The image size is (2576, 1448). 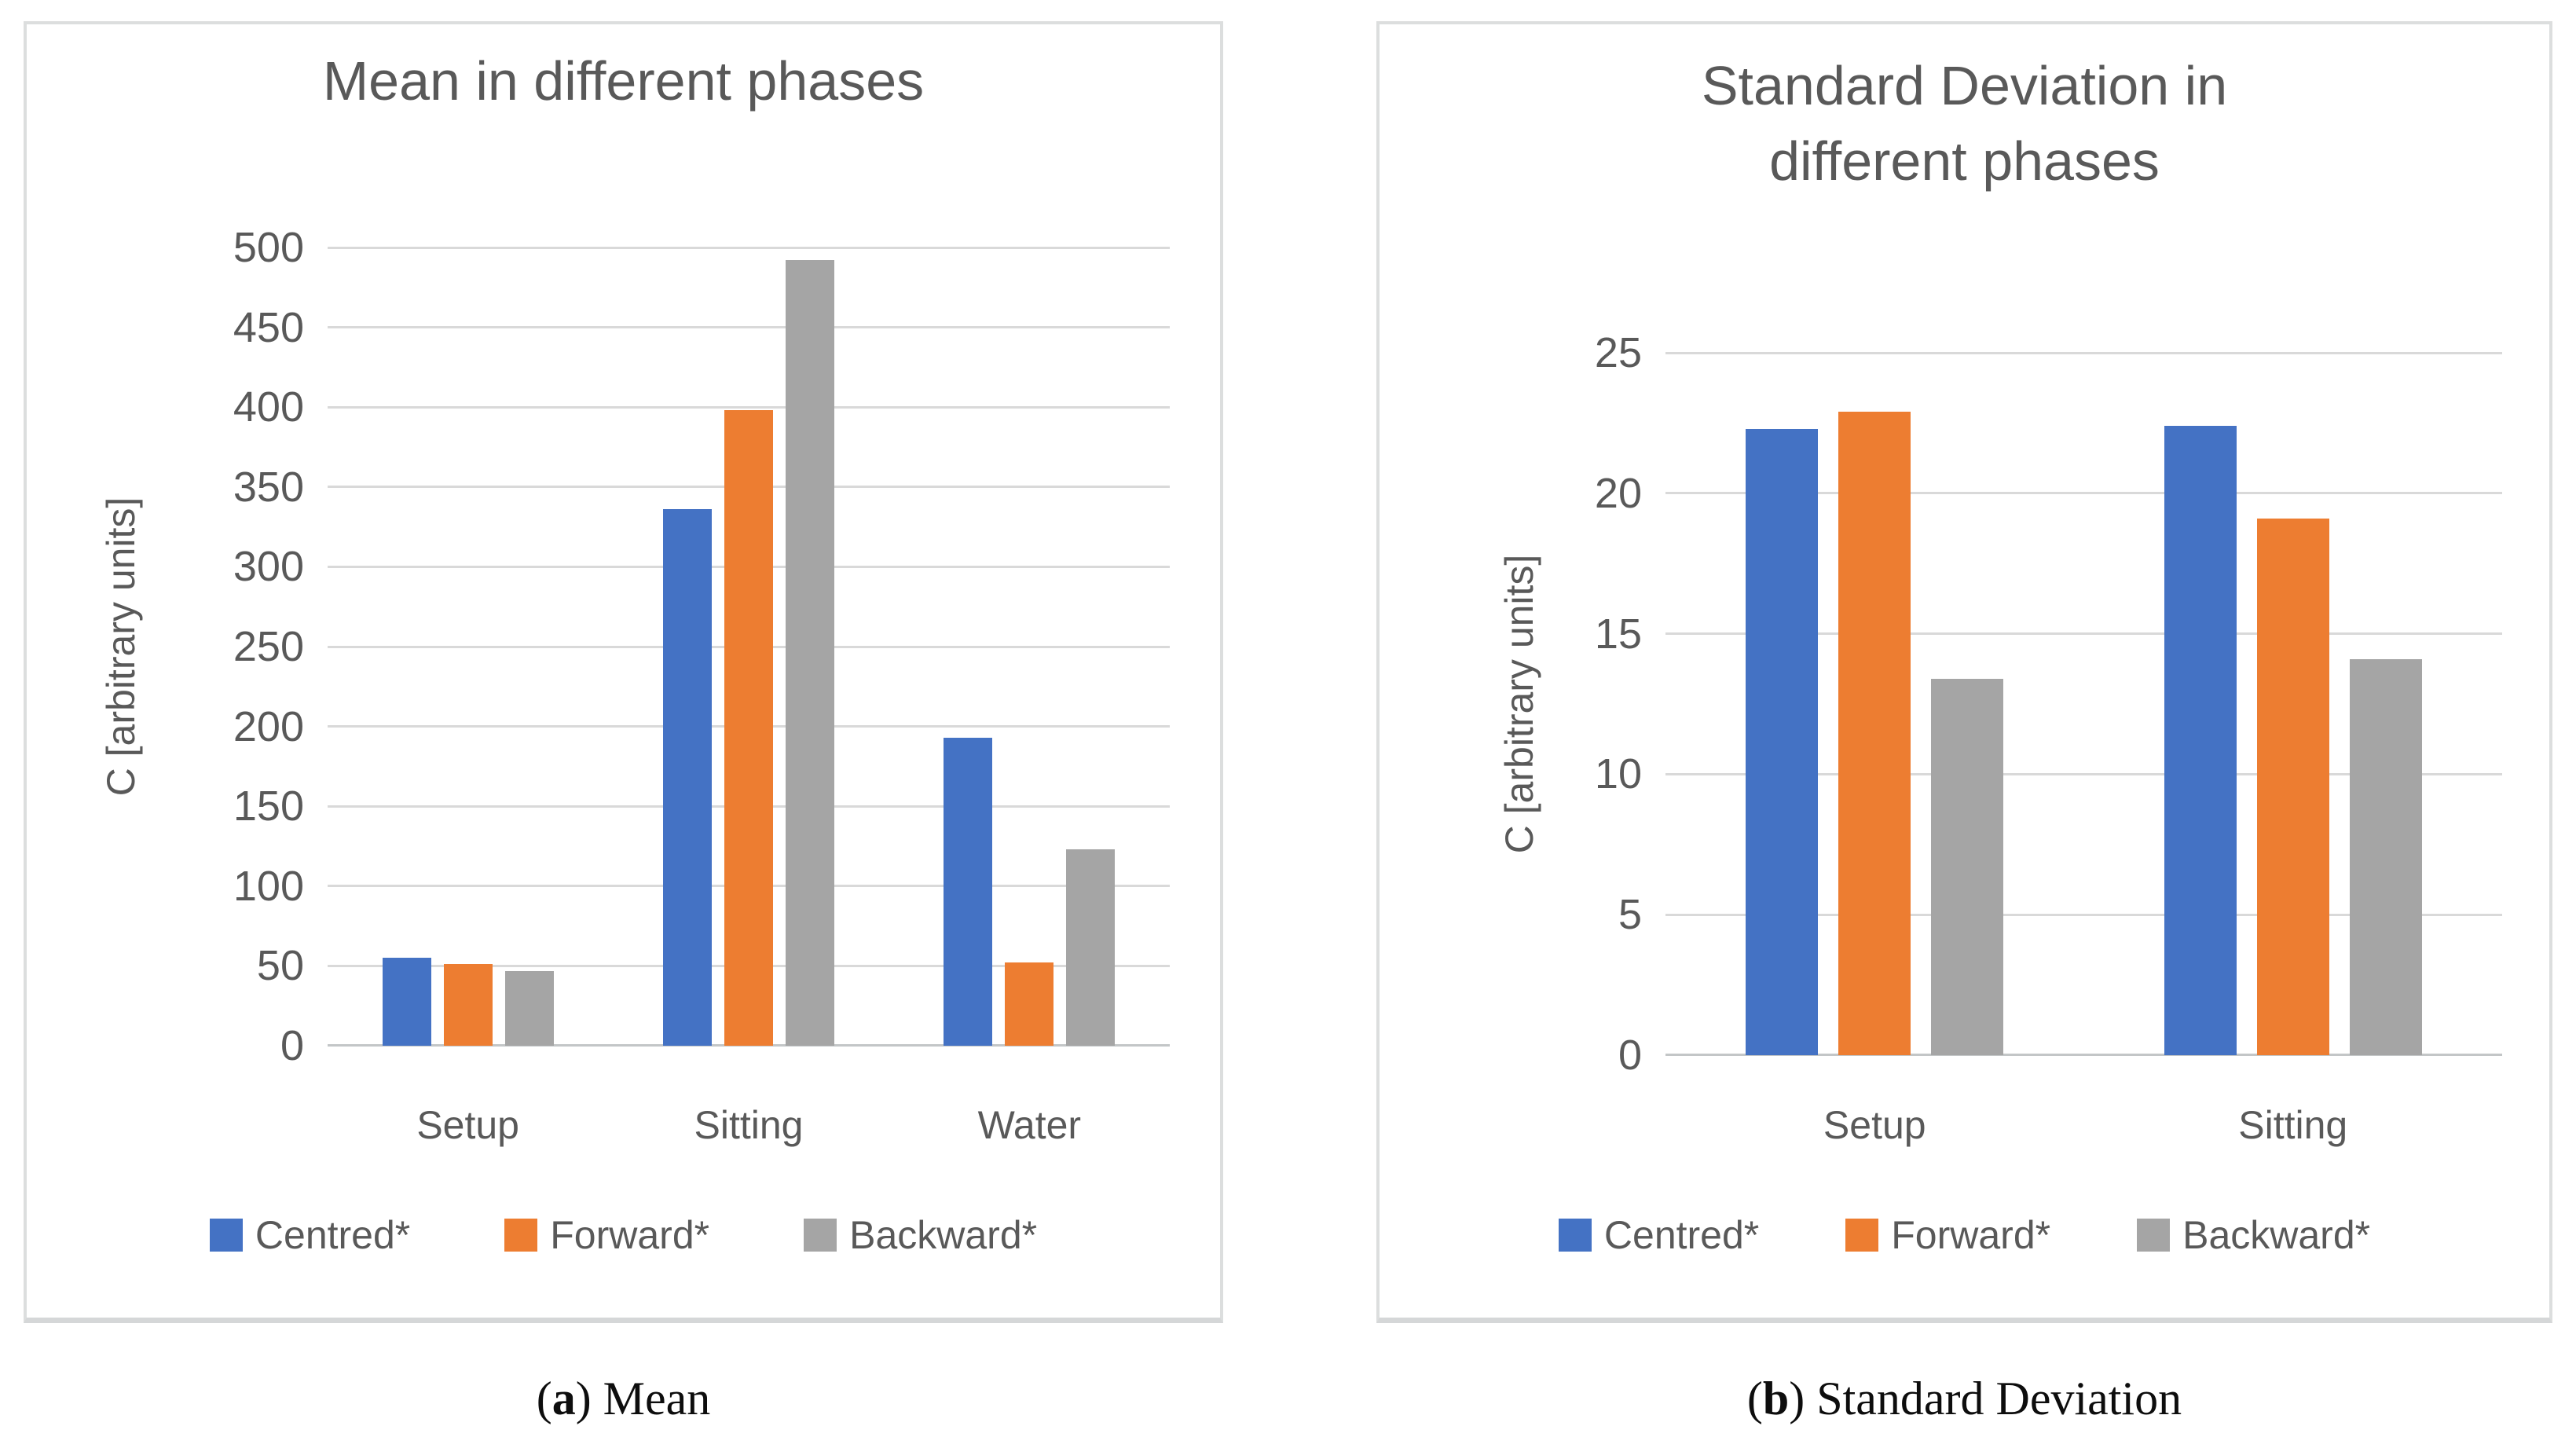 What do you see at coordinates (1754, 1399) in the screenshot?
I see `caption-b-pre: (` at bounding box center [1754, 1399].